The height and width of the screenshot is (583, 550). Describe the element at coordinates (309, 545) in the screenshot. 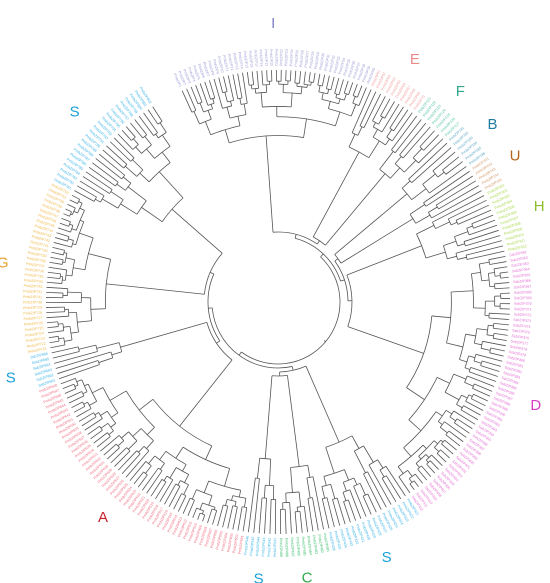

I see `leaf-label: PmbZIP484` at that location.